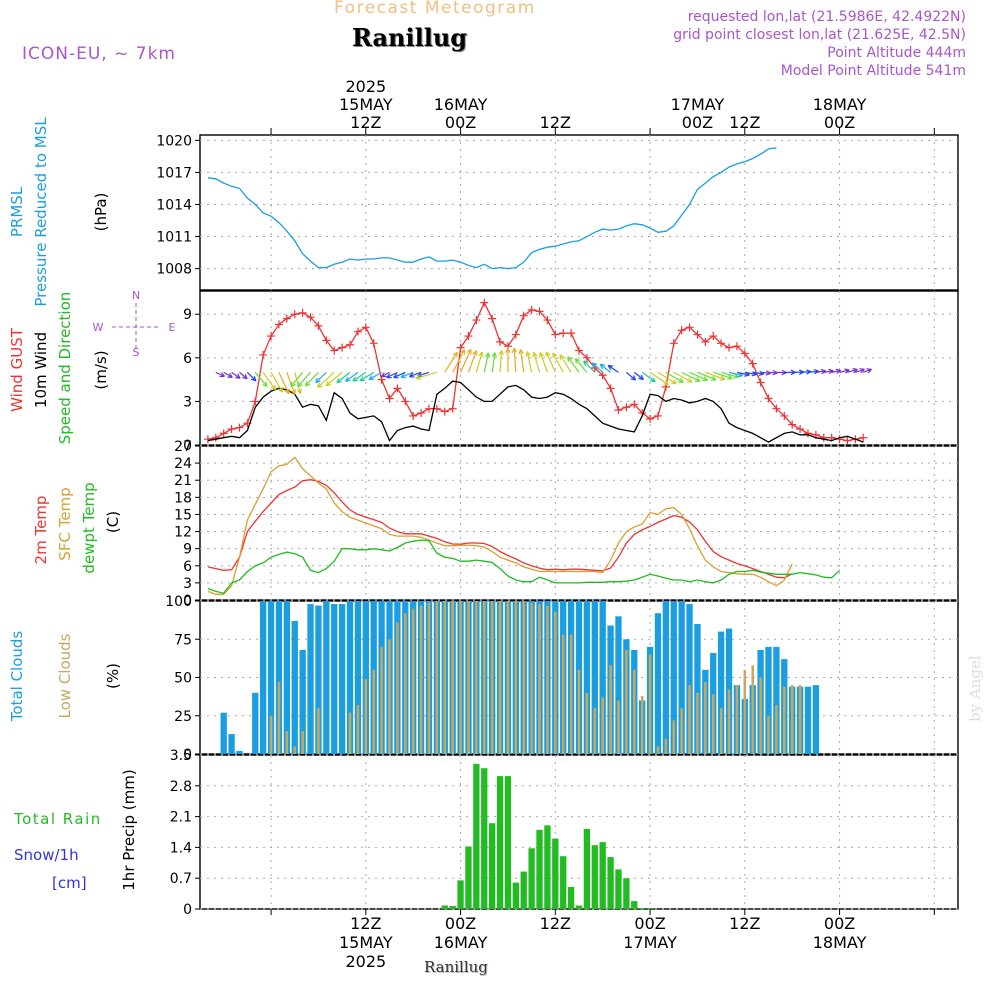 This screenshot has width=1000, height=1000. What do you see at coordinates (697, 122) in the screenshot?
I see `top-time-label: 00Z` at bounding box center [697, 122].